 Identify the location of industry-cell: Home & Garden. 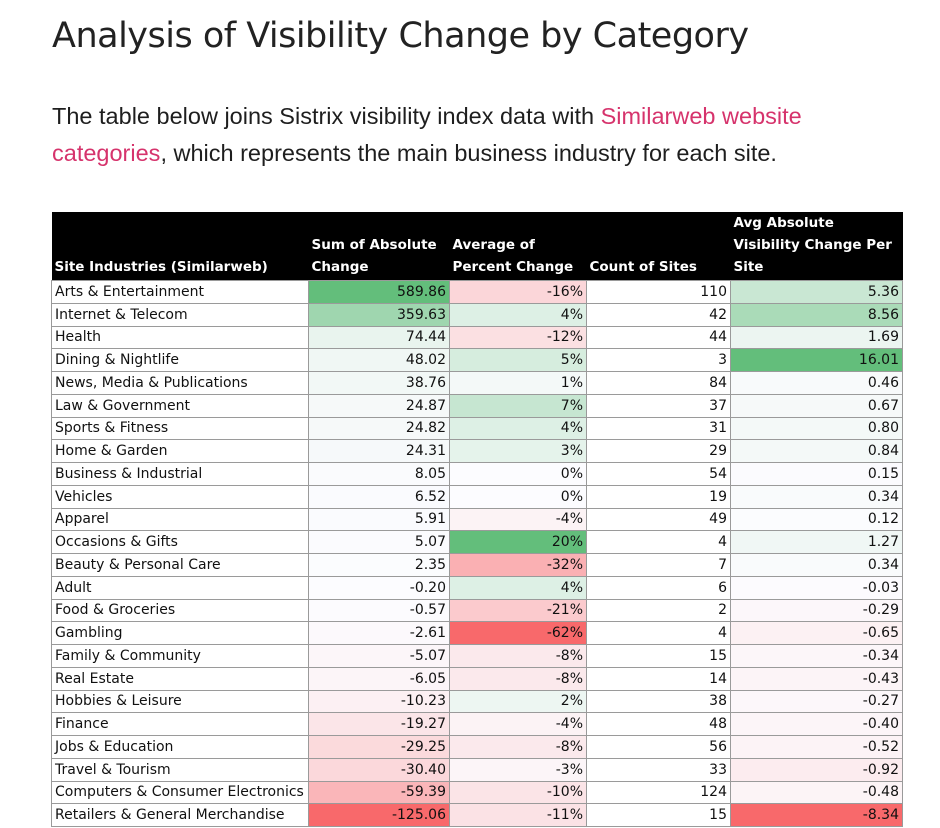
(180, 451).